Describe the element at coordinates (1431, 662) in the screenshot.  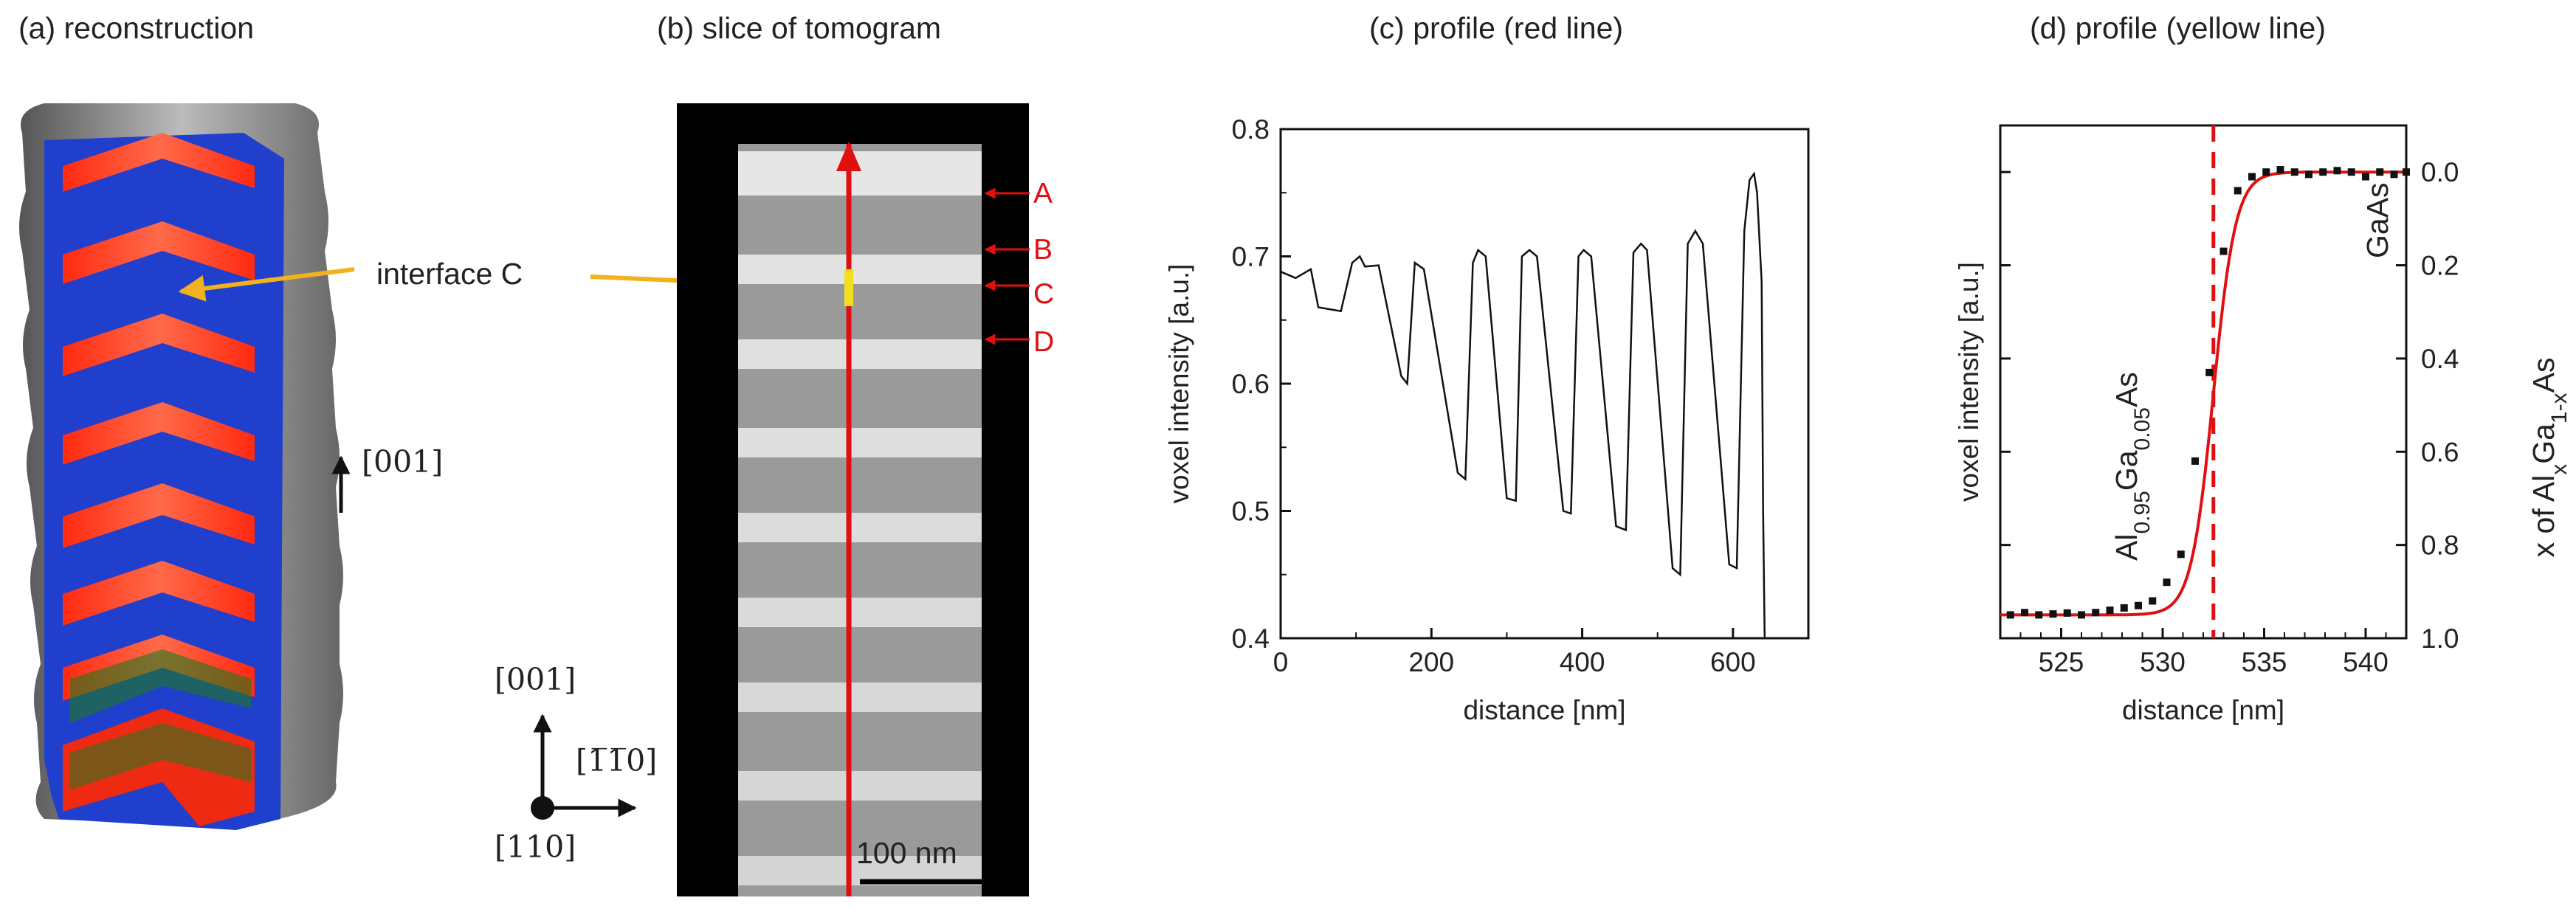
I see `x-tick-label-c: 200` at that location.